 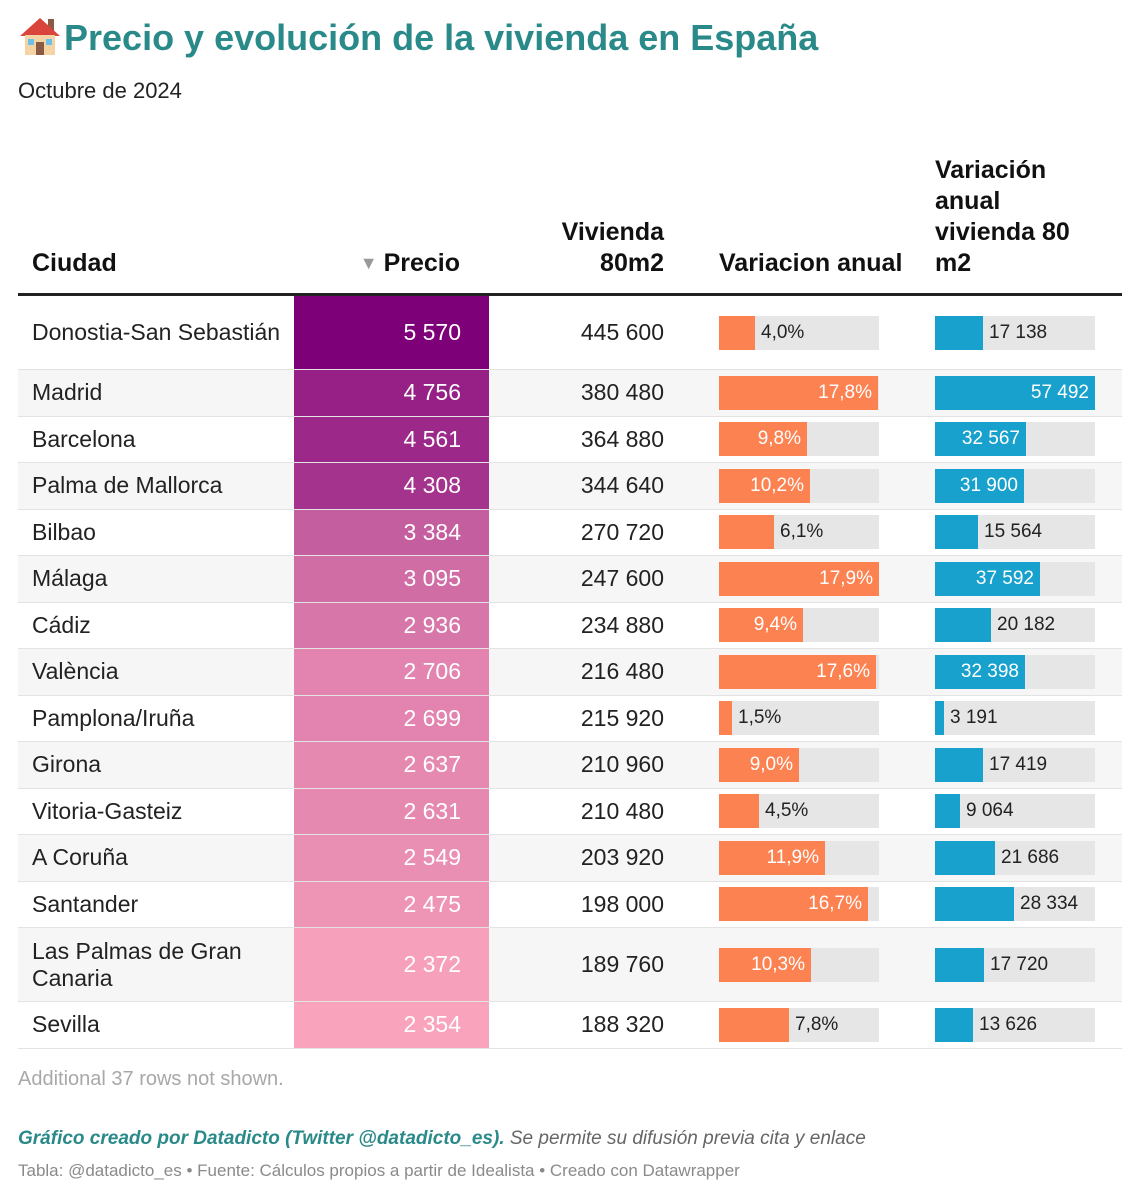 I want to click on cell-house80: 210 480, so click(x=622, y=810).